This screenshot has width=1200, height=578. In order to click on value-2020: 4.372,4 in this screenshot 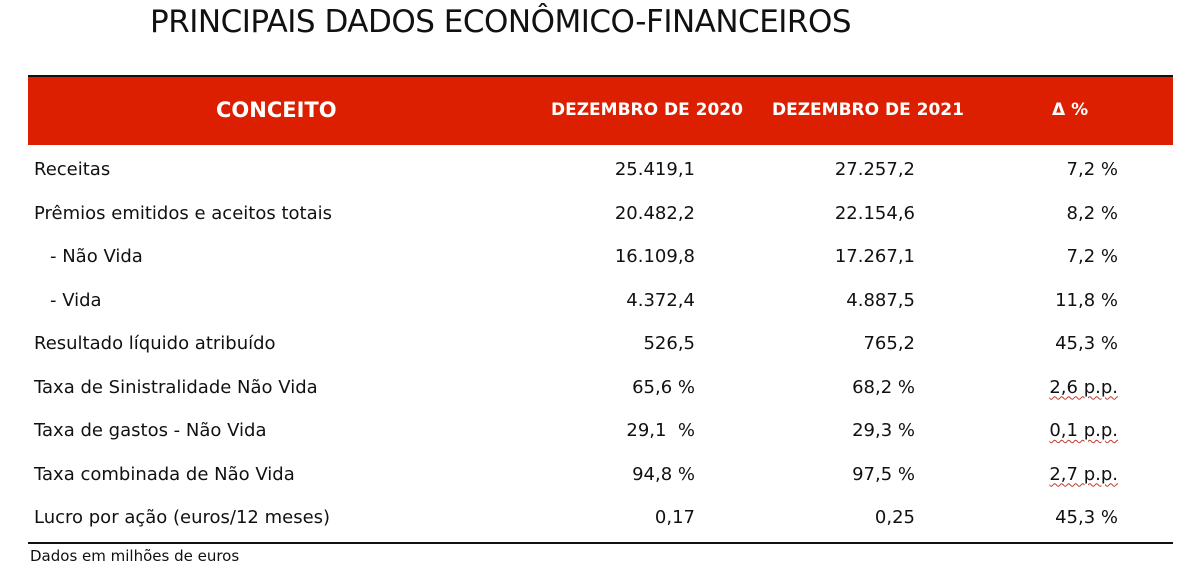, I will do `click(660, 300)`.